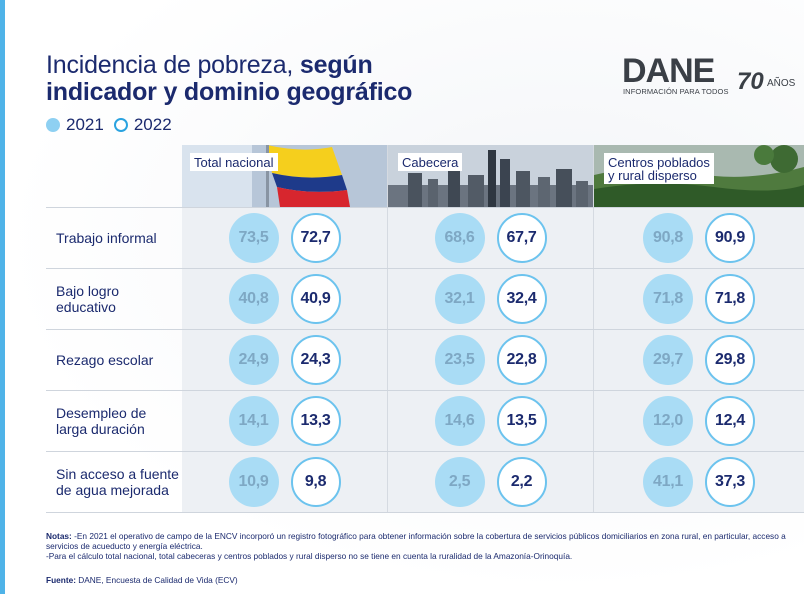  Describe the element at coordinates (86, 306) in the screenshot. I see `row-label-line: educativo` at that location.